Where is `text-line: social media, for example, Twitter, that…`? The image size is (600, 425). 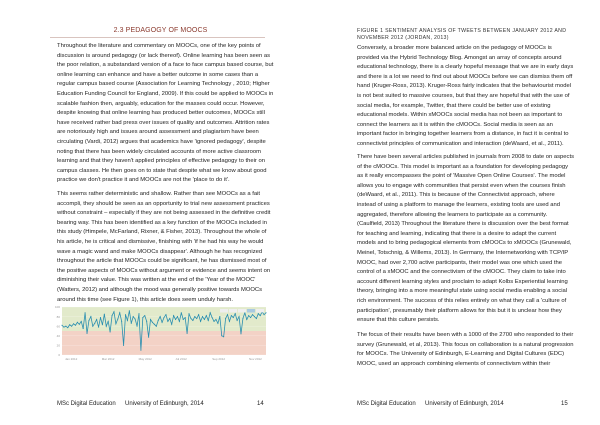
text-line: social media, for example, Twitter, that… is located at coordinates (454, 105).